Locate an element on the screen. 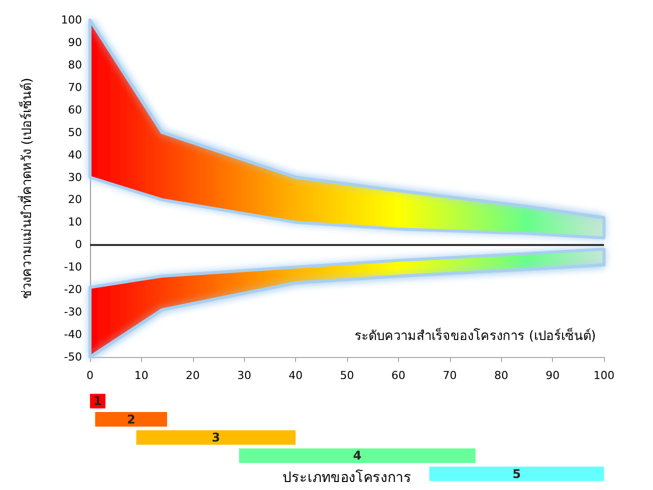 The height and width of the screenshot is (490, 653). y-tick-label: 3 is located at coordinates (216, 437).